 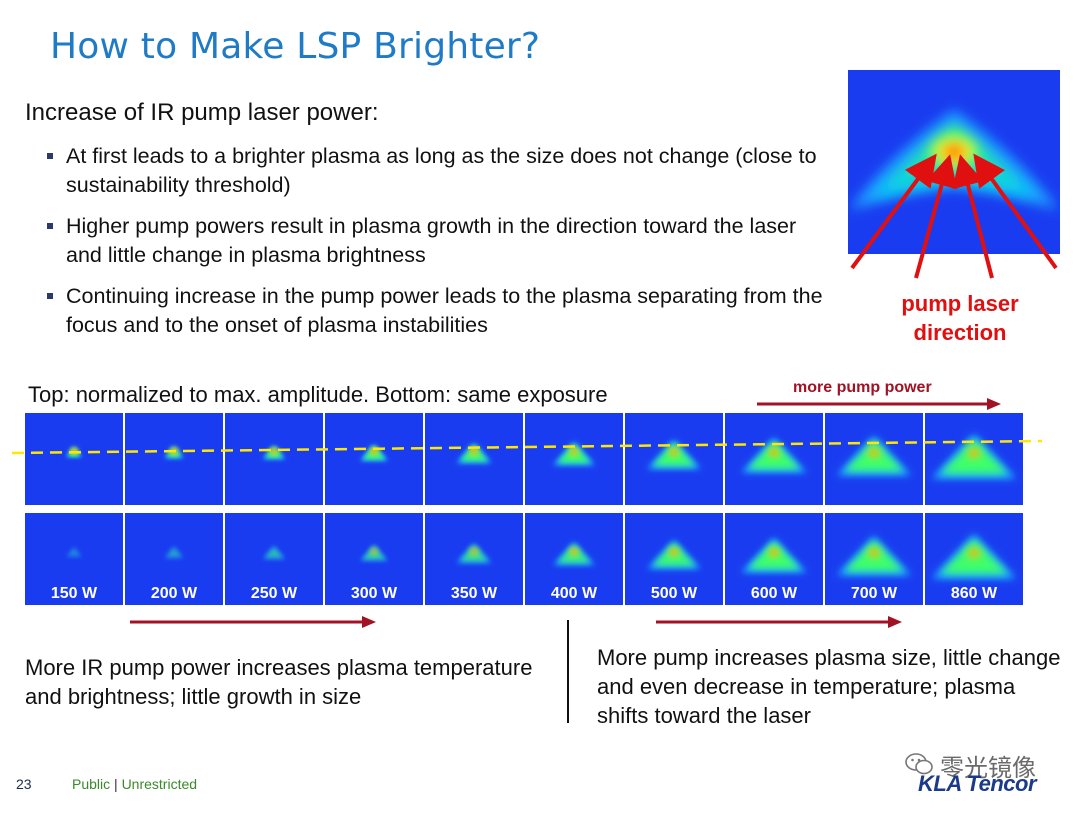 What do you see at coordinates (74, 593) in the screenshot?
I see `power-label: 150 W` at bounding box center [74, 593].